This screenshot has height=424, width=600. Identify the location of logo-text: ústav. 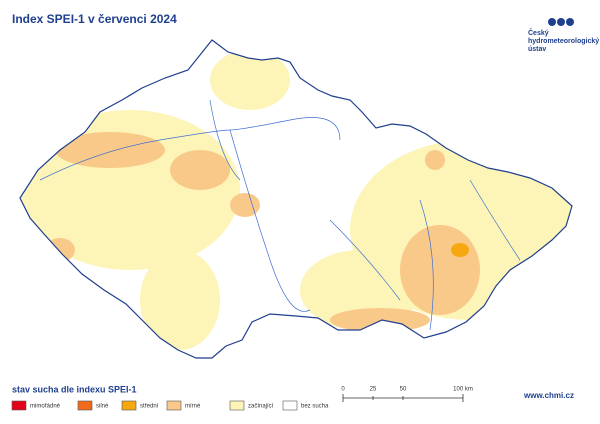
(537, 49).